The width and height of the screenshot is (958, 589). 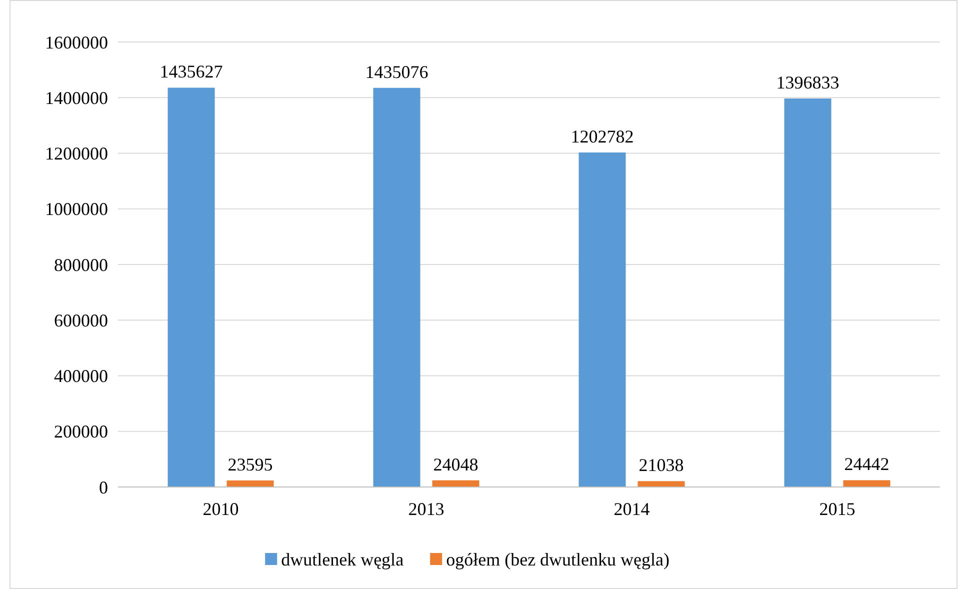 What do you see at coordinates (396, 72) in the screenshot?
I see `data-label: 1435076` at bounding box center [396, 72].